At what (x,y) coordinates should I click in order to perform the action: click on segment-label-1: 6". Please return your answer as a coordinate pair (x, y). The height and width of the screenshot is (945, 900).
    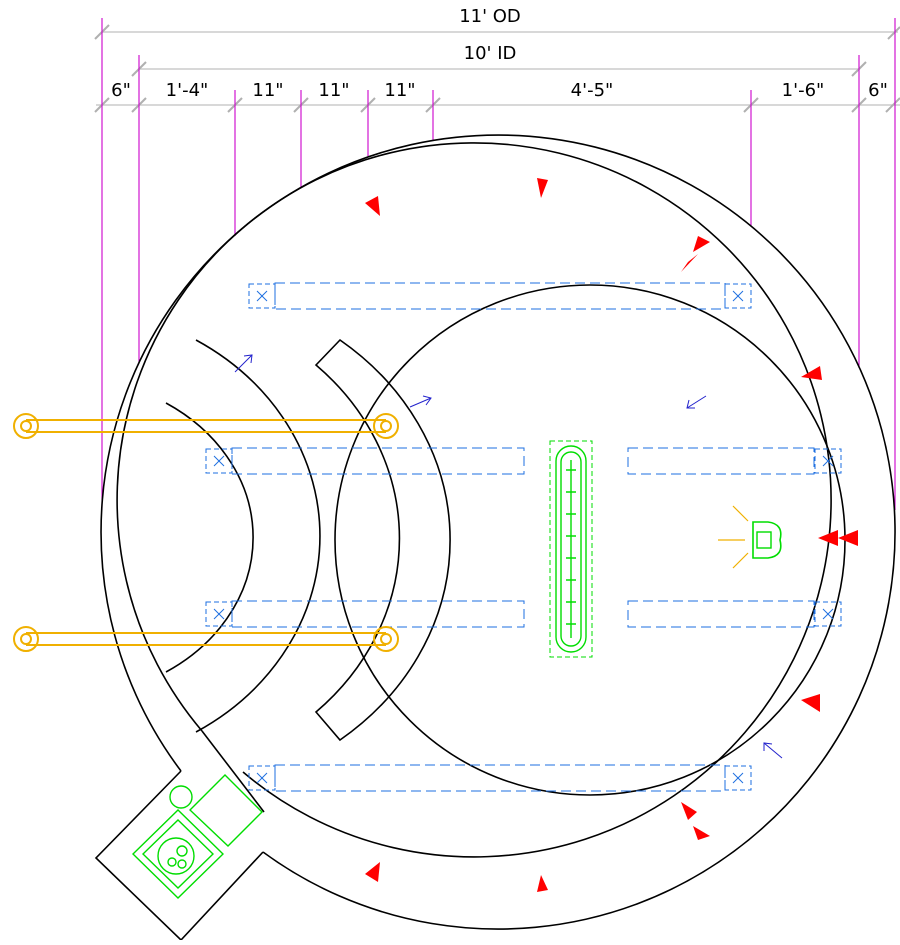
    Looking at the image, I should click on (121, 90).